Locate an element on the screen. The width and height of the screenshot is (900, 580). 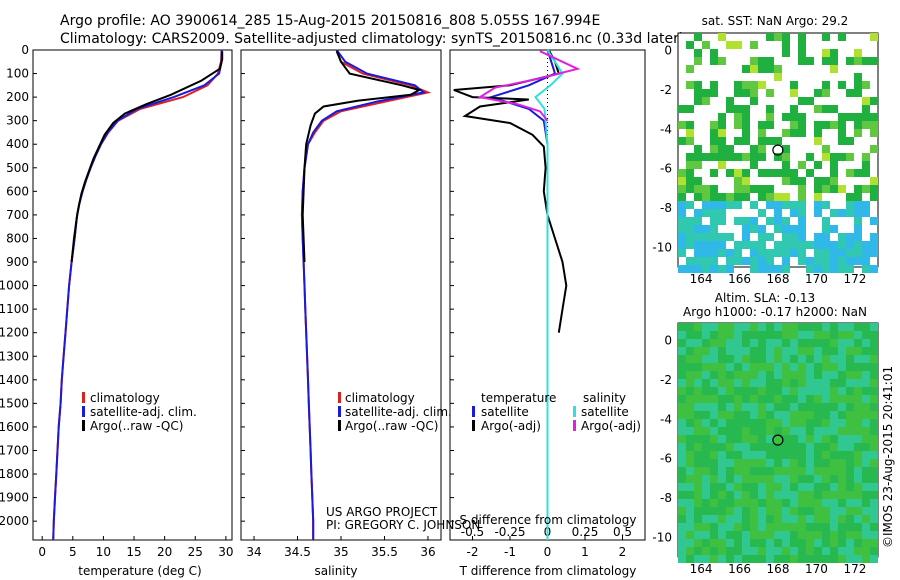
x-tick-label: 2 is located at coordinates (623, 552).